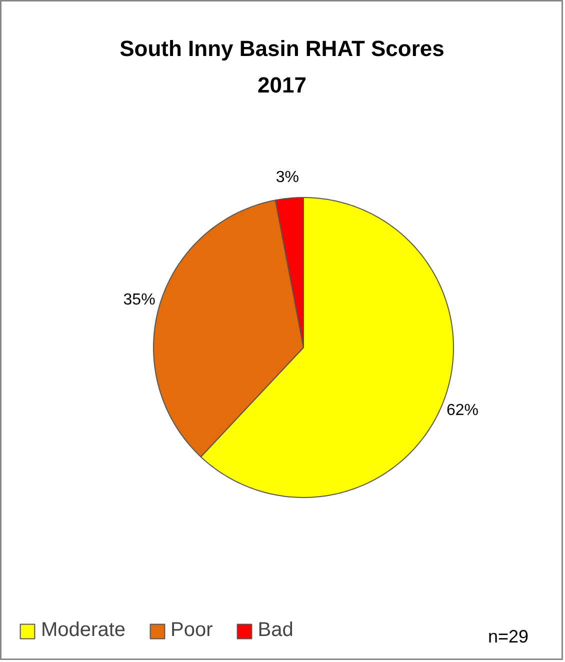 The height and width of the screenshot is (662, 565). I want to click on text: n=29, so click(508, 636).